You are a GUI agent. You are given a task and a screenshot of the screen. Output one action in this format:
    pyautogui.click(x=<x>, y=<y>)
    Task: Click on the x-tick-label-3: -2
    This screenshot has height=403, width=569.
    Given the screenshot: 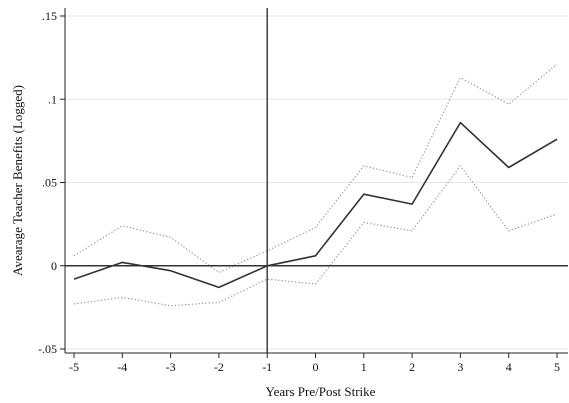 What is the action you would take?
    pyautogui.click(x=219, y=367)
    